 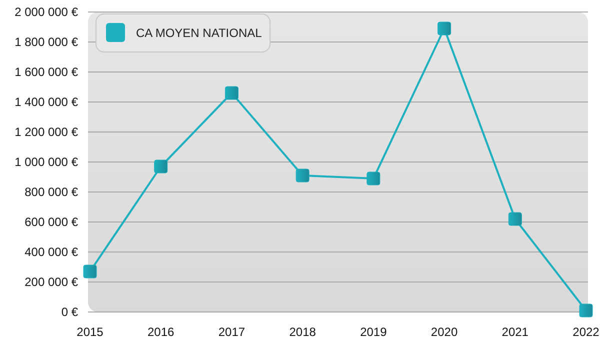 What do you see at coordinates (374, 332) in the screenshot?
I see `x-tick-label: 2019` at bounding box center [374, 332].